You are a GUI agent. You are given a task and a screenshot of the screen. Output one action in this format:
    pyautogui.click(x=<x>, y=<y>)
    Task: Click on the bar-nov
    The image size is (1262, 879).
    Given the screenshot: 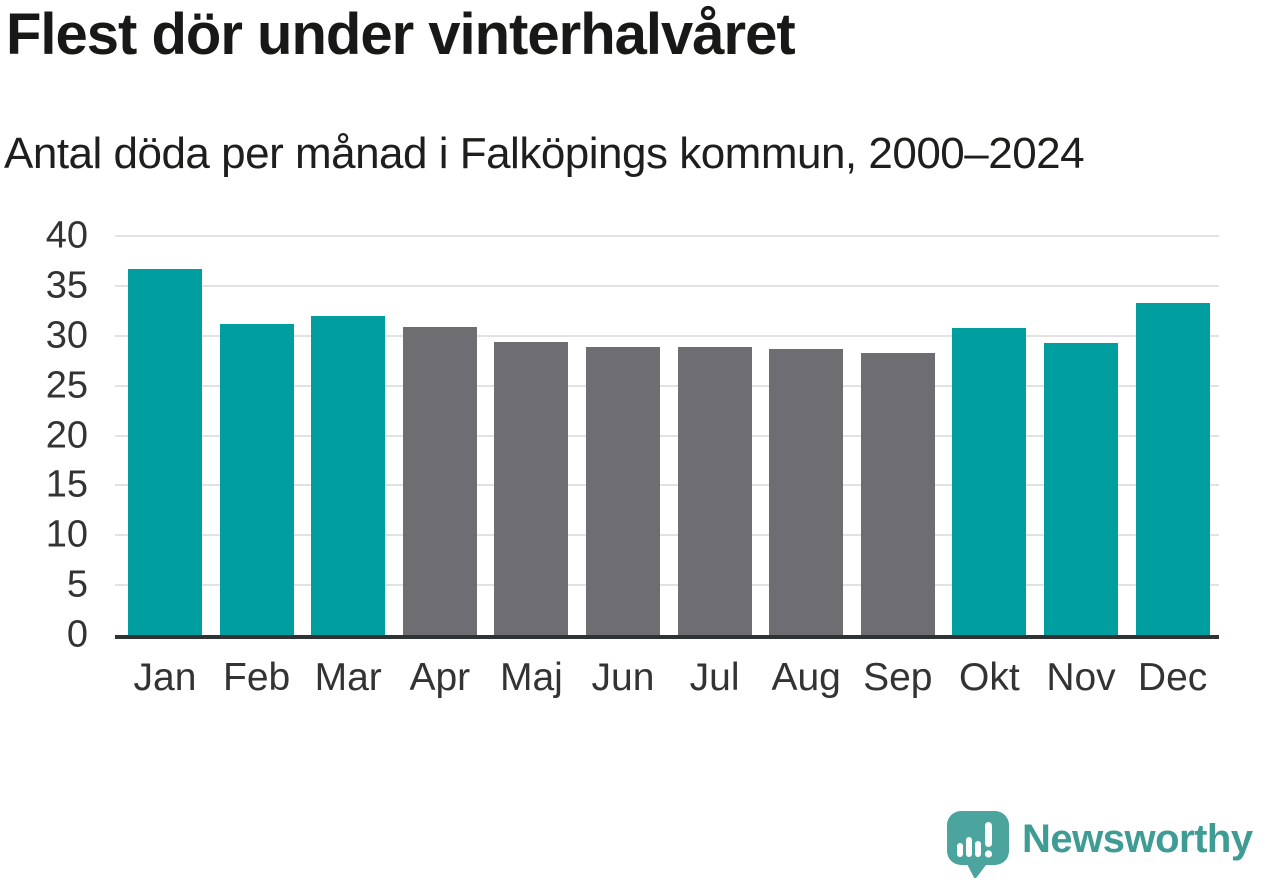 What is the action you would take?
    pyautogui.click(x=1081, y=488)
    